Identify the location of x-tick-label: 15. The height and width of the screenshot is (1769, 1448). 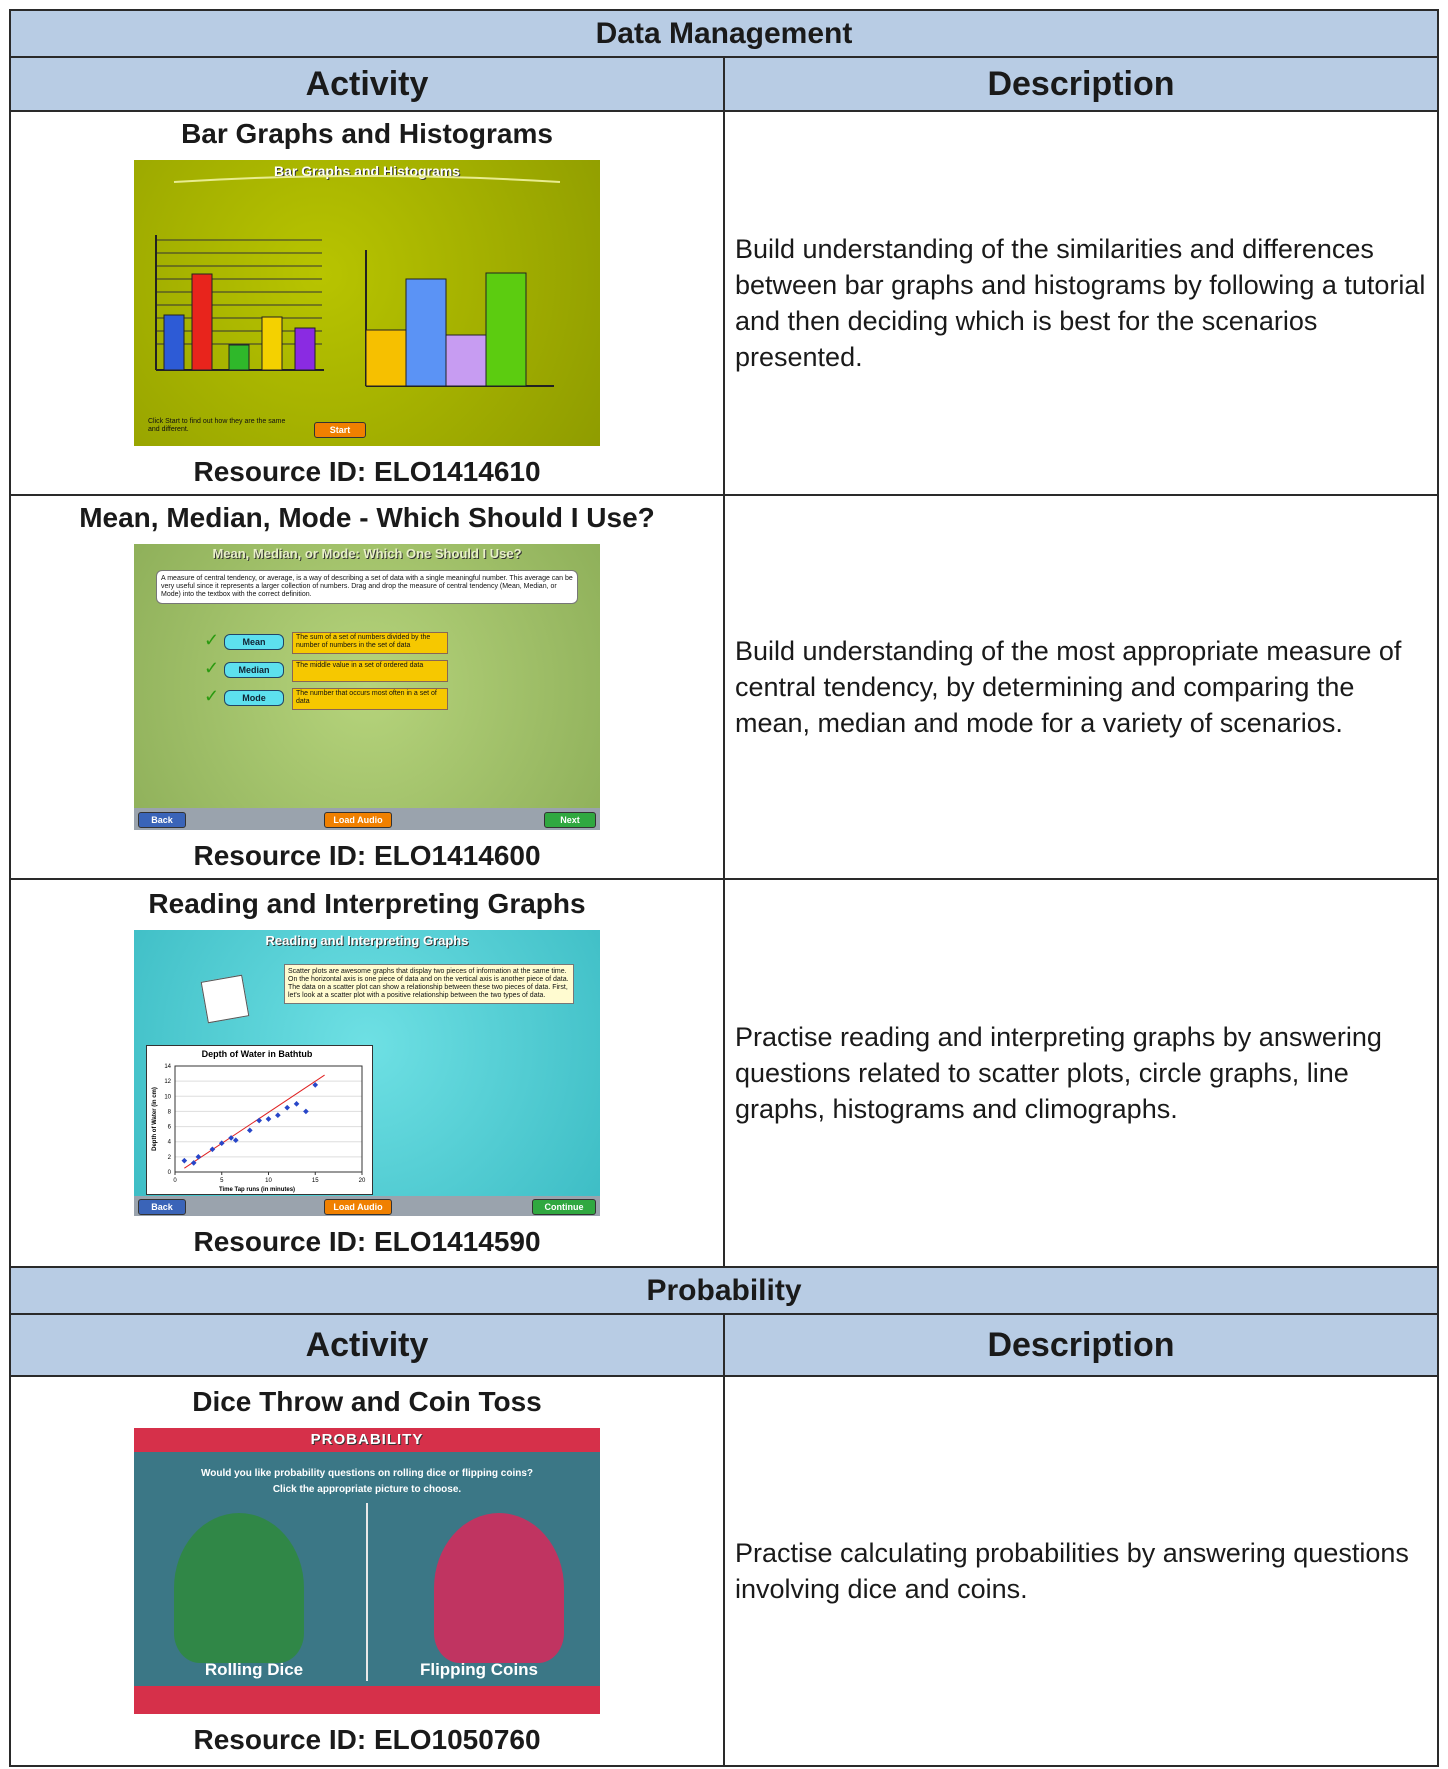
(315, 1181).